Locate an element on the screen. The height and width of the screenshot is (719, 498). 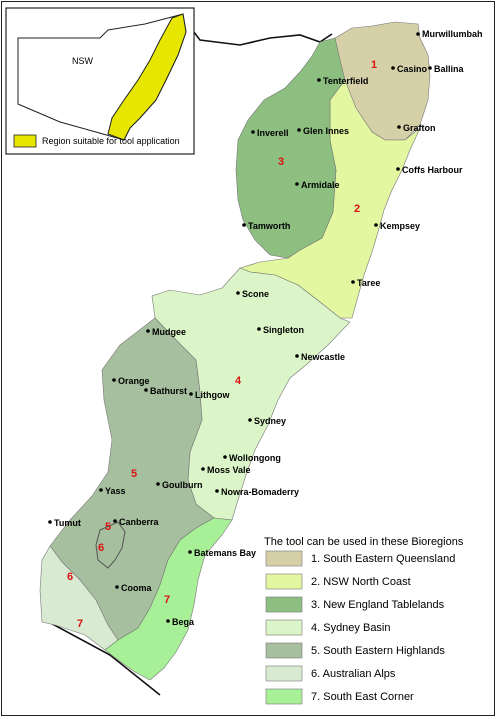
legend-item: 2. NSW North Coast is located at coordinates (338, 581).